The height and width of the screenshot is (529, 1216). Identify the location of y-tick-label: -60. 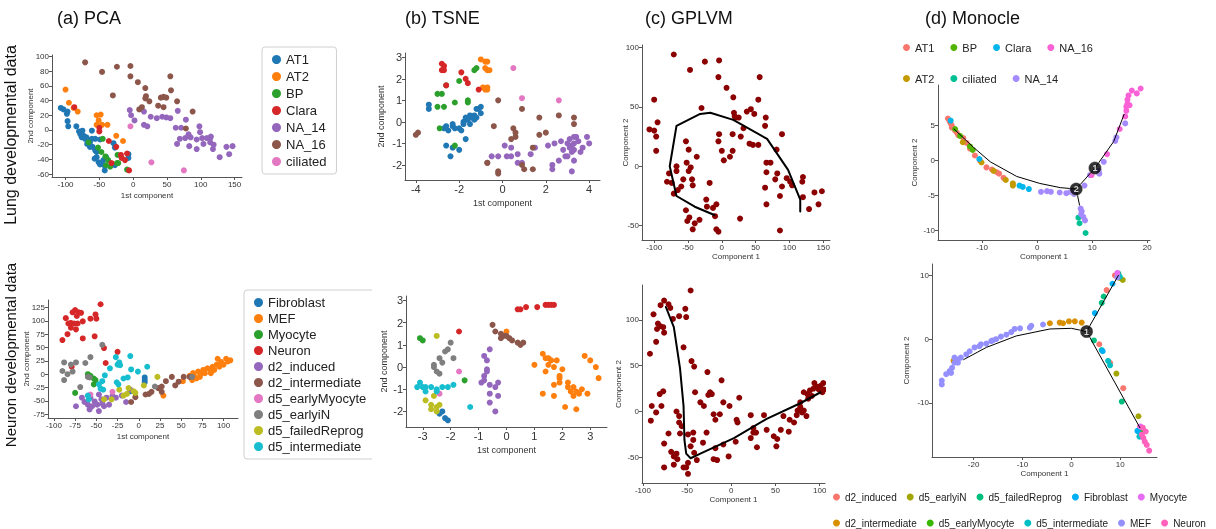
(43, 174).